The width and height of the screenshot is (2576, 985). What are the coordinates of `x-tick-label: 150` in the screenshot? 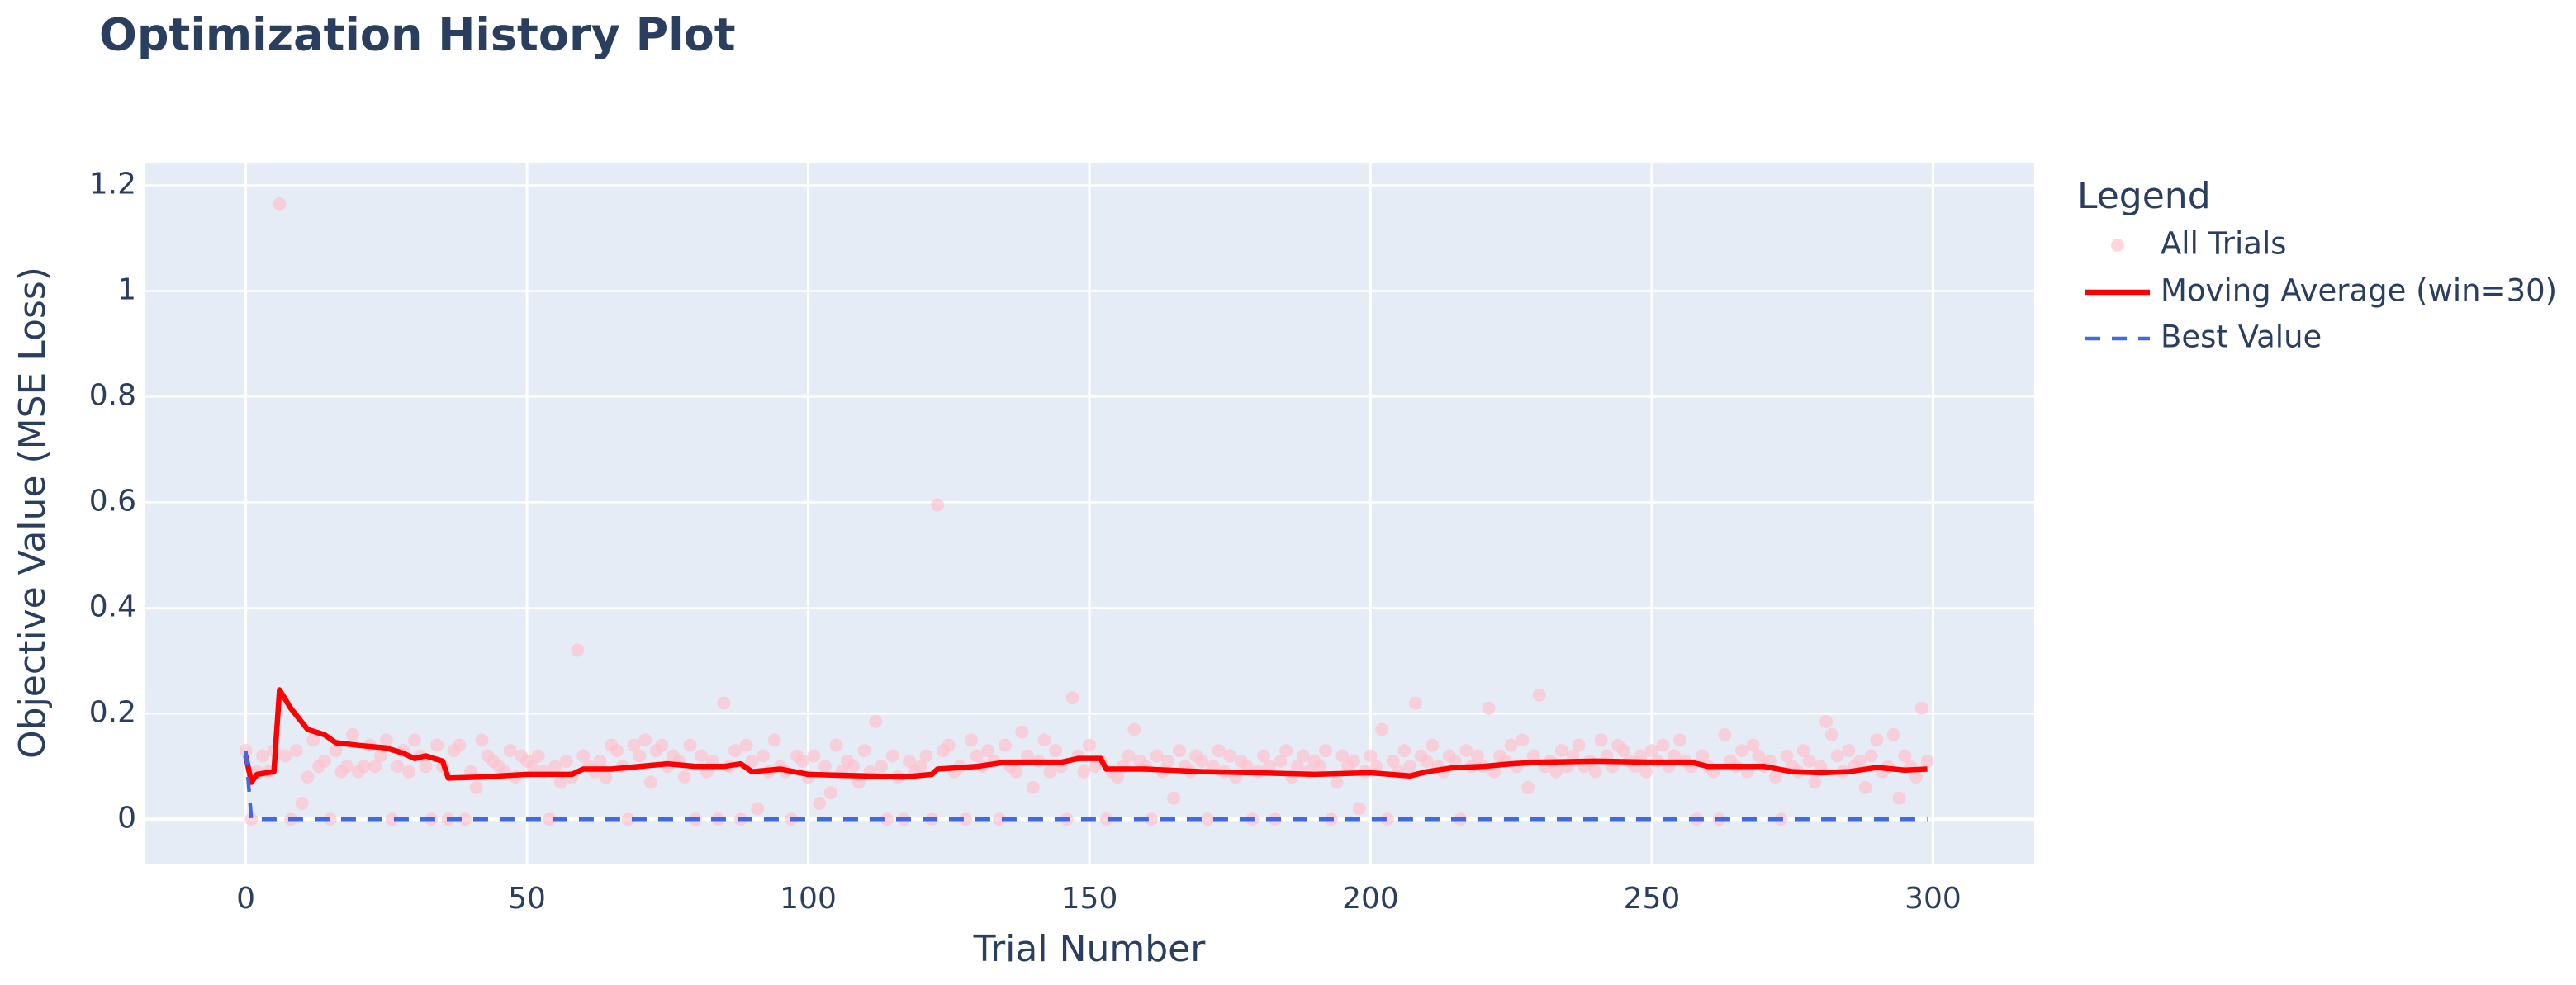 It's located at (1089, 899).